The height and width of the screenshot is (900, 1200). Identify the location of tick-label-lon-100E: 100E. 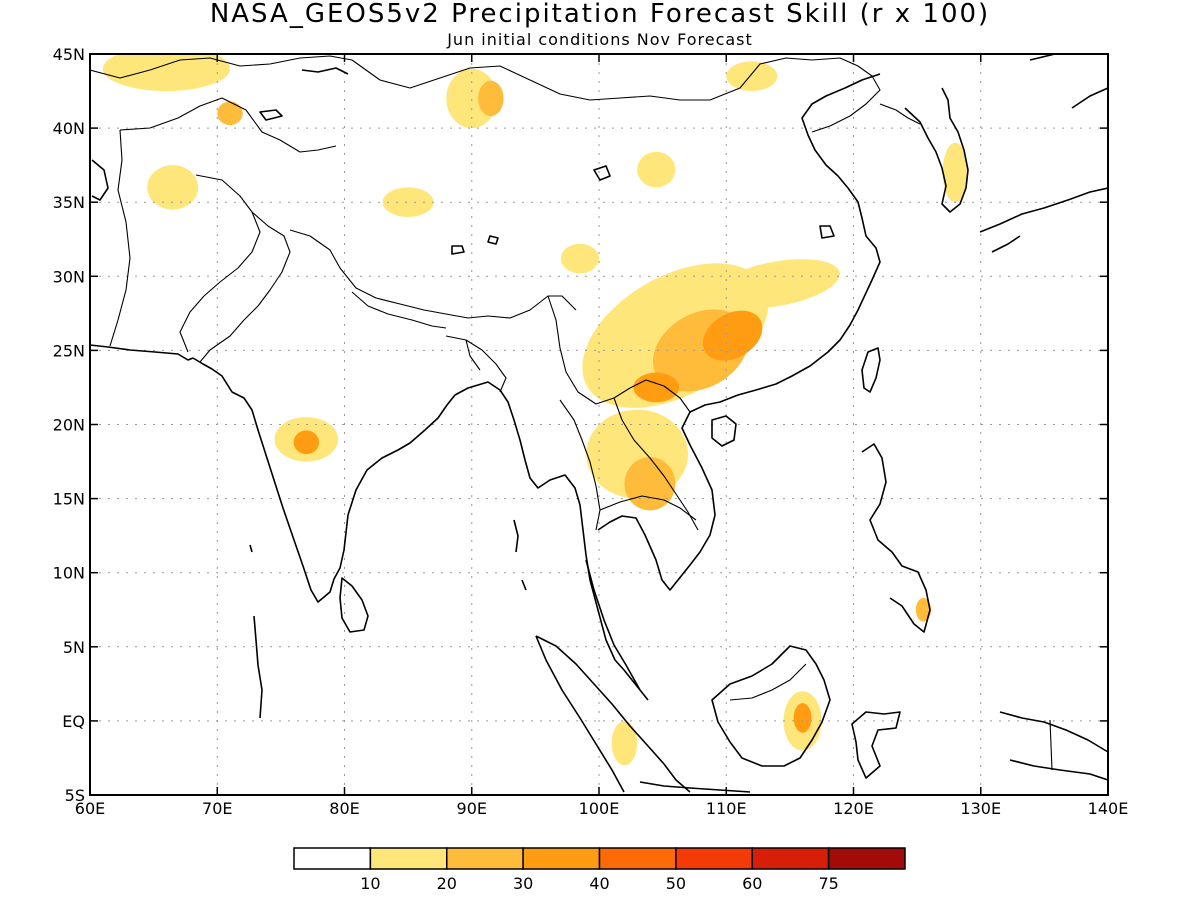
(599, 808).